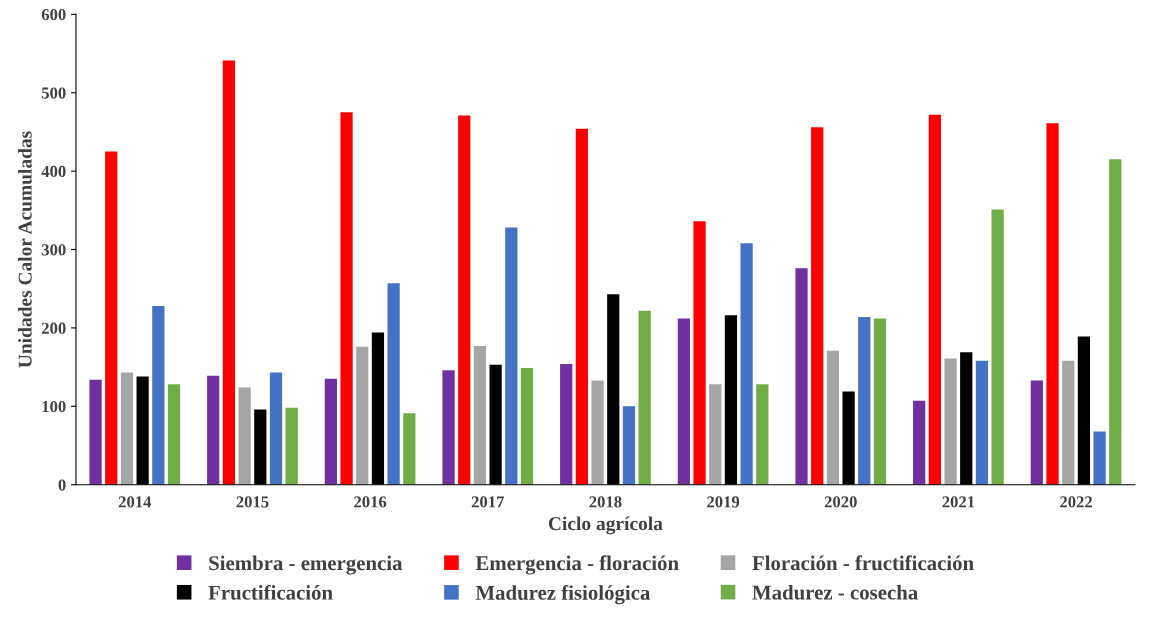 This screenshot has height=623, width=1151. What do you see at coordinates (306, 565) in the screenshot?
I see `legend-label: Siembra - emergencia` at bounding box center [306, 565].